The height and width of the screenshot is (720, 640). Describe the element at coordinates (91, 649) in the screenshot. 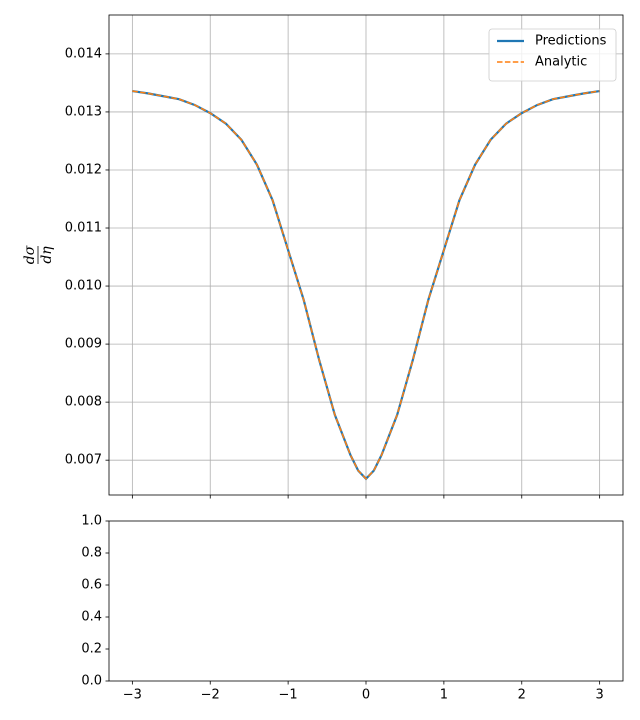

I see `y-tick-label: 0.2` at that location.